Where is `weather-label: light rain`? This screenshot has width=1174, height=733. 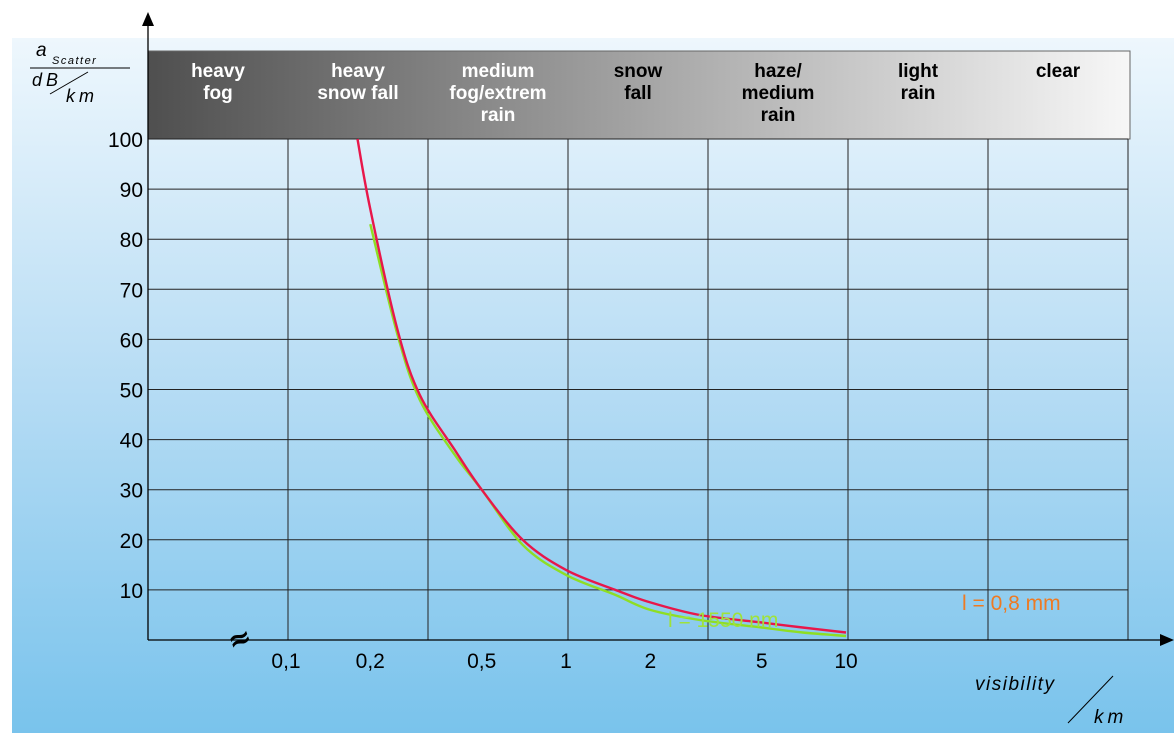 weather-label: light rain is located at coordinates (918, 82).